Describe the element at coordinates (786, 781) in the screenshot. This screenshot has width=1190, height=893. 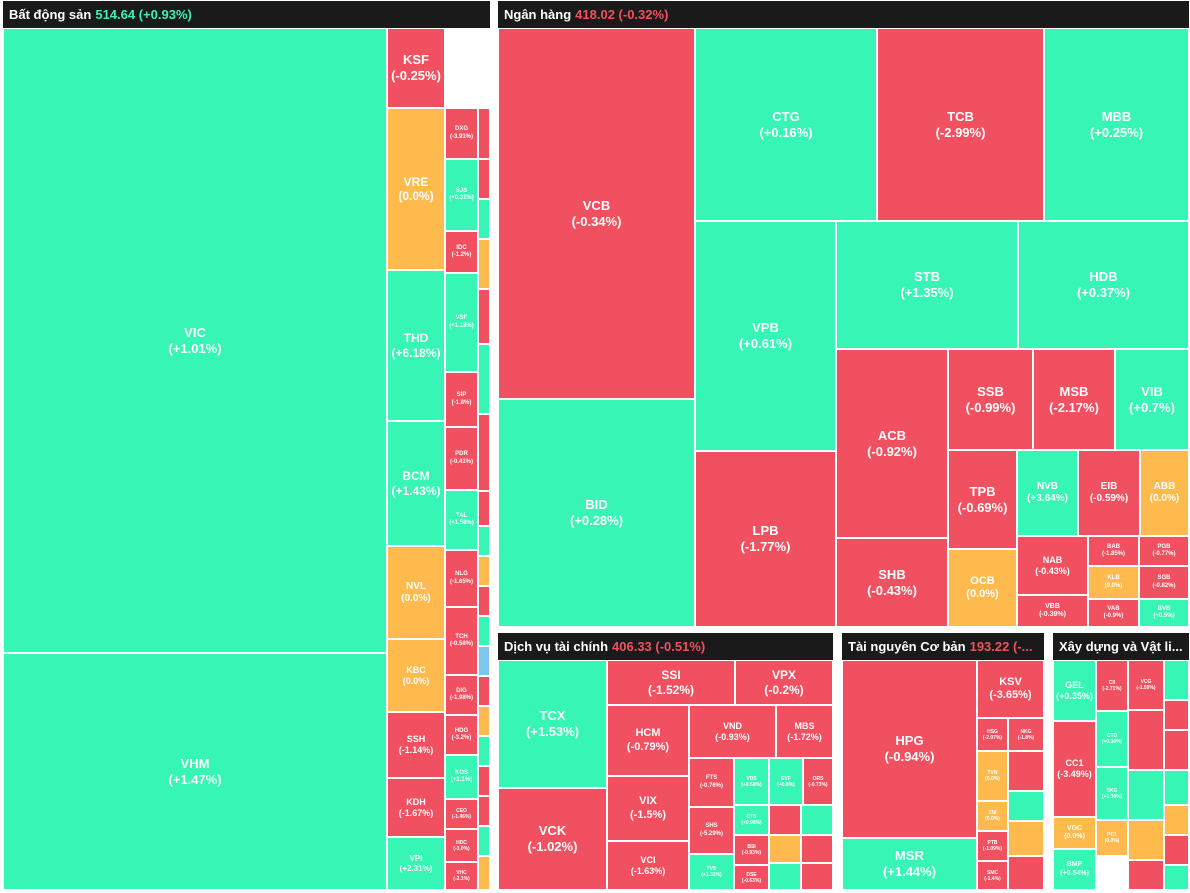
I see `stock-tile-evf: EVF (+0.8%)` at that location.